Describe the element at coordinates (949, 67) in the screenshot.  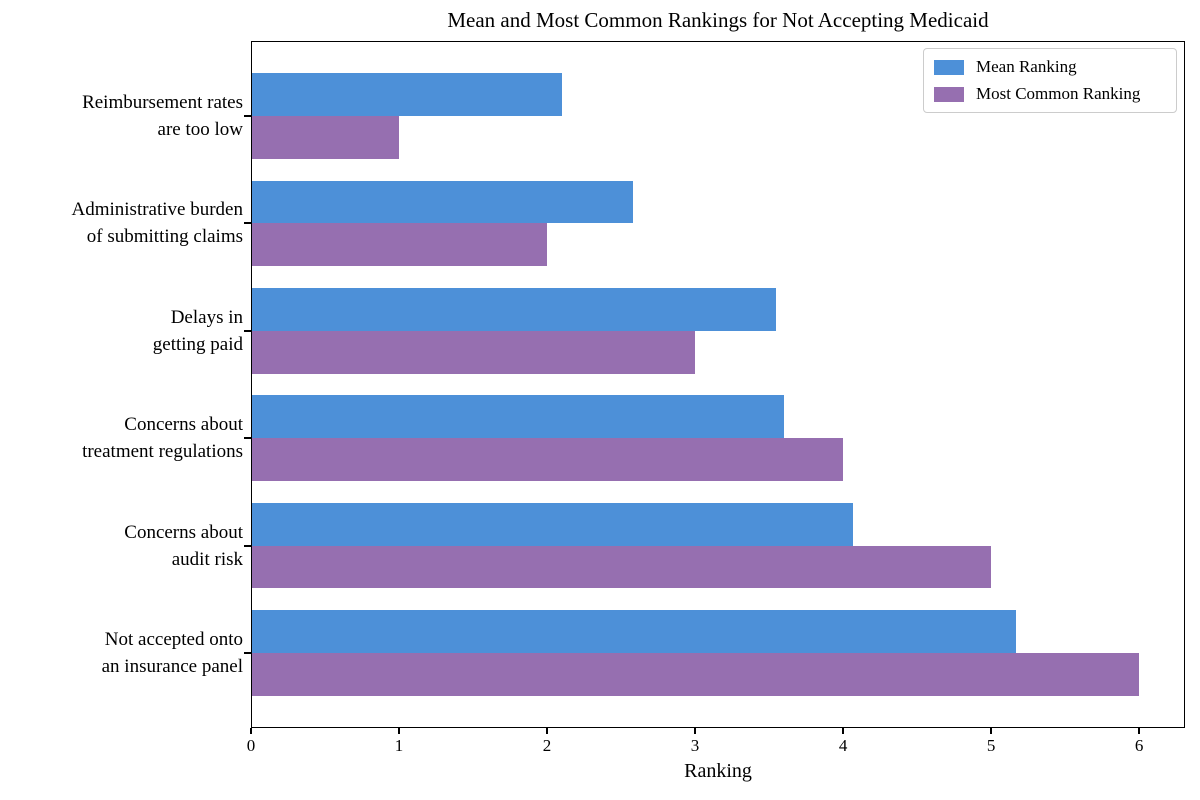
I see `legend-swatch-mean-ranking-icon` at that location.